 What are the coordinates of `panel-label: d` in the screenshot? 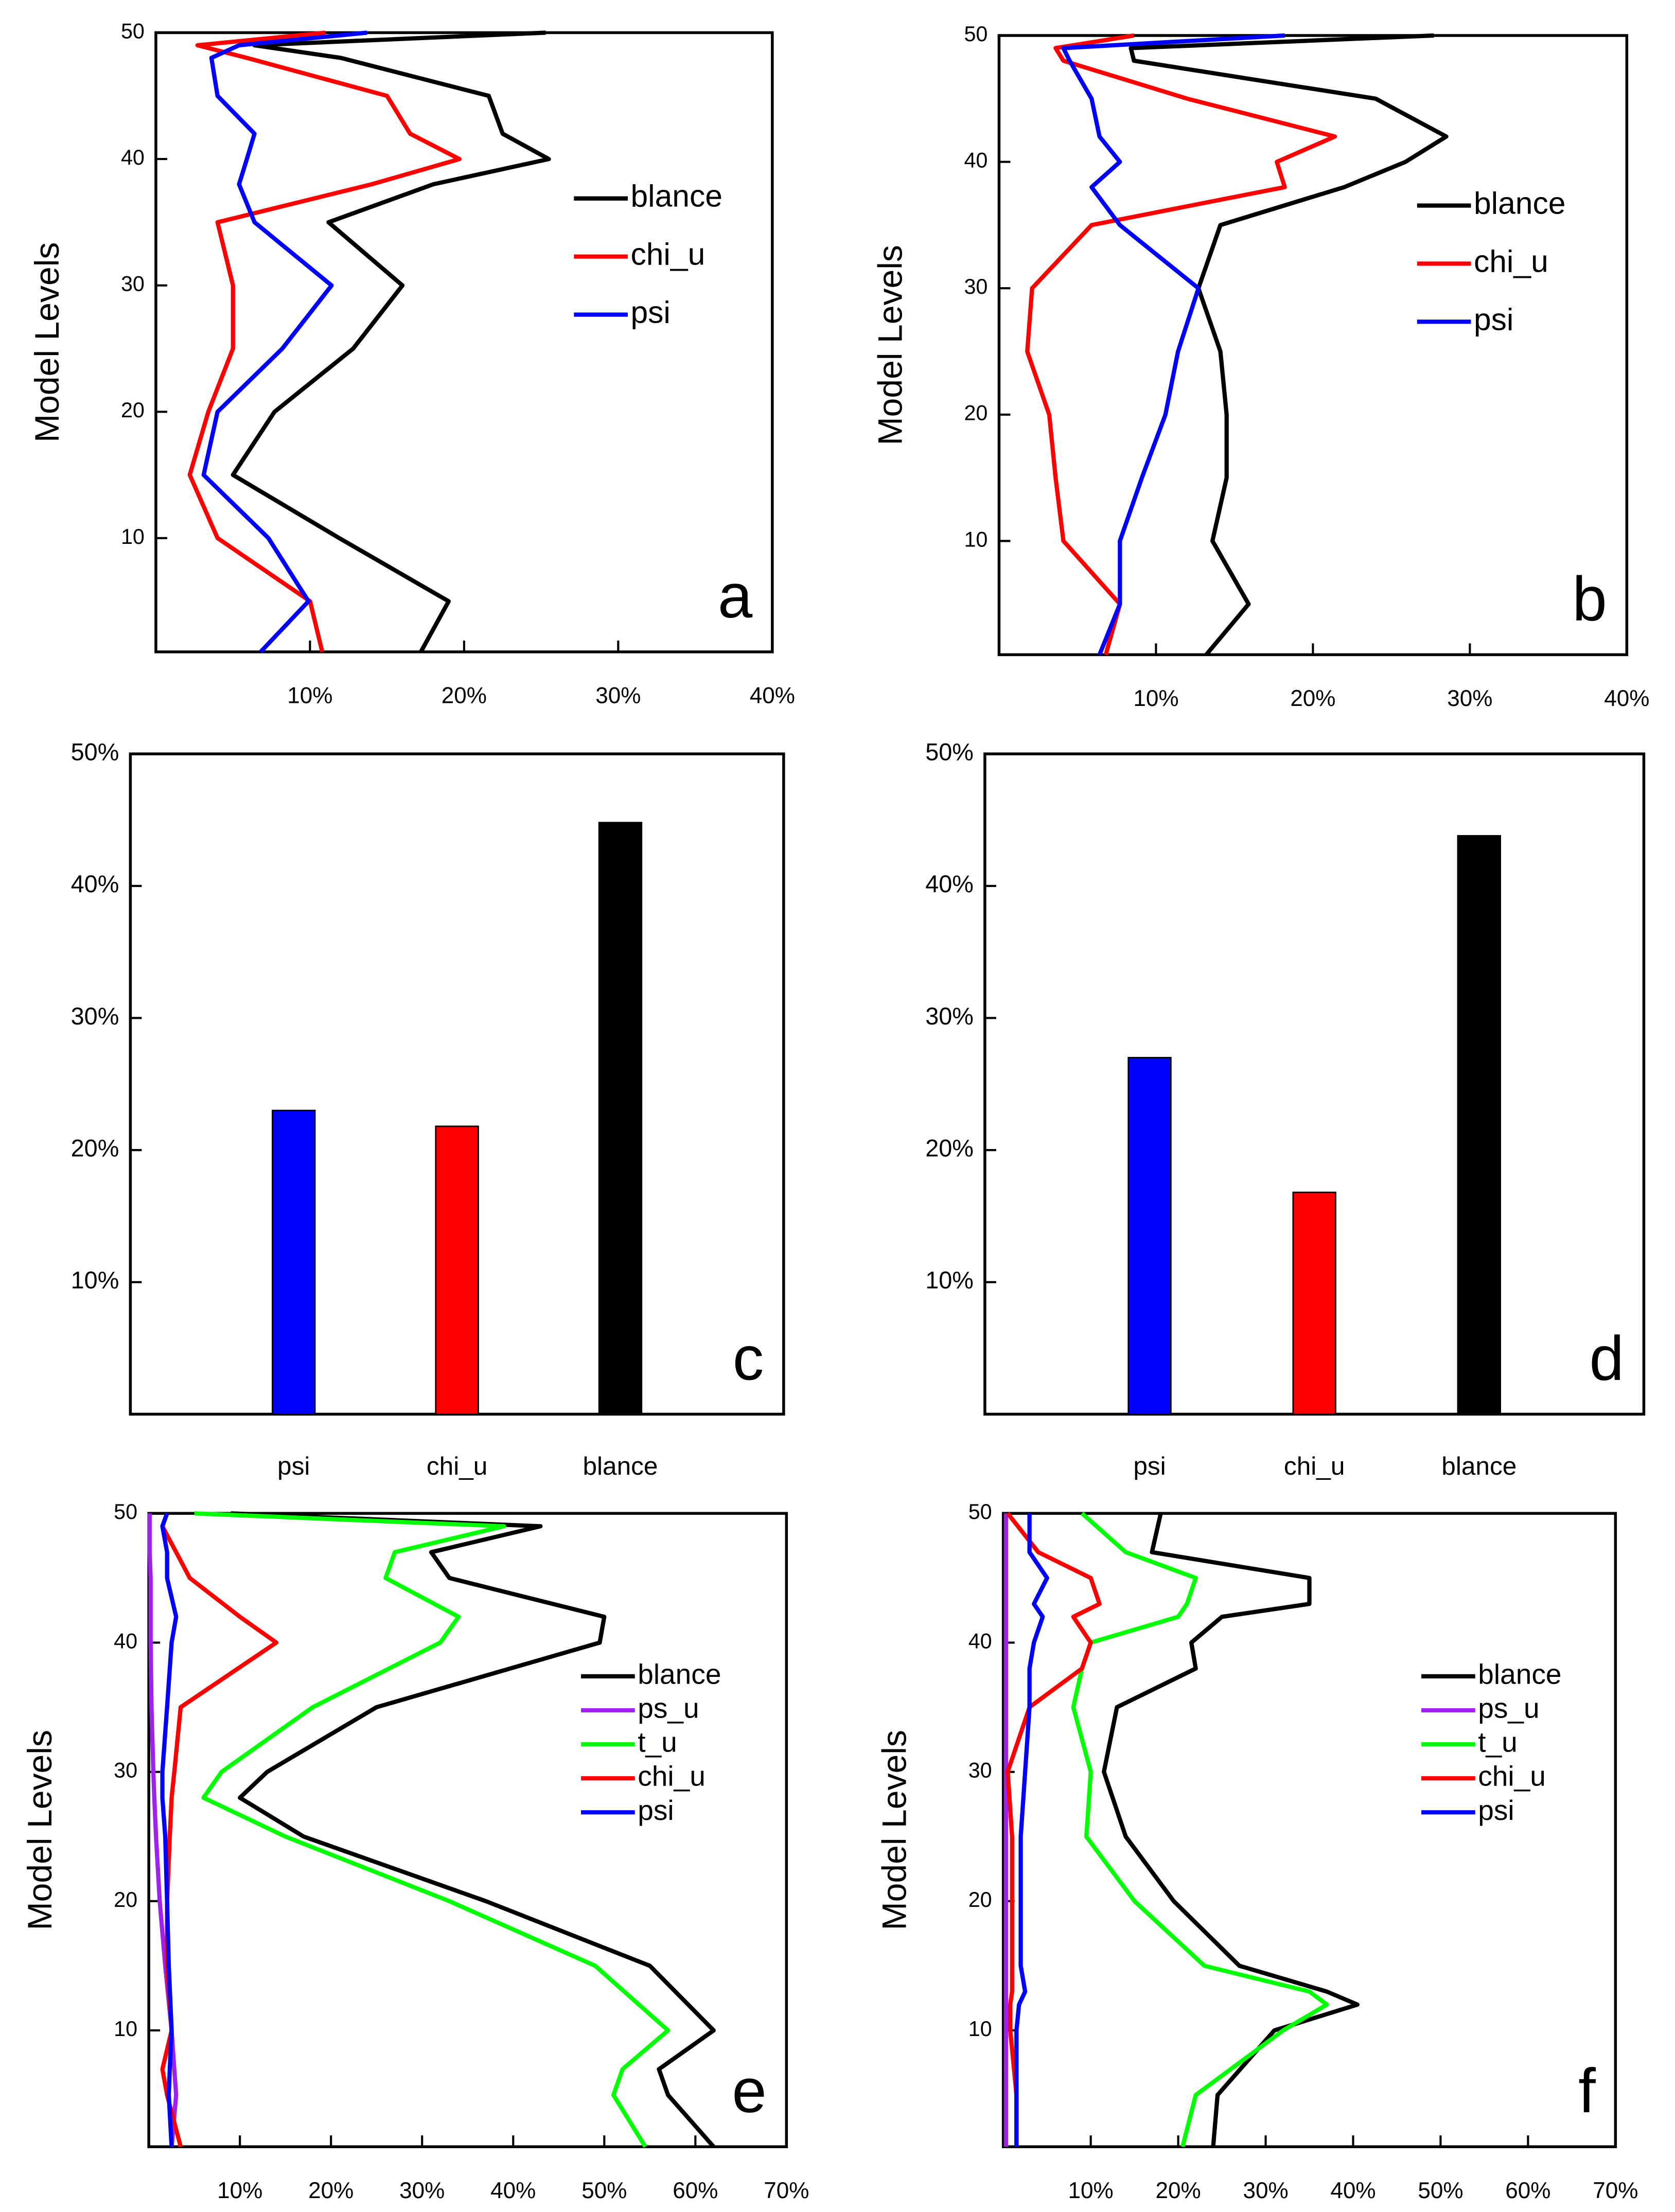 It's located at (1606, 1358).